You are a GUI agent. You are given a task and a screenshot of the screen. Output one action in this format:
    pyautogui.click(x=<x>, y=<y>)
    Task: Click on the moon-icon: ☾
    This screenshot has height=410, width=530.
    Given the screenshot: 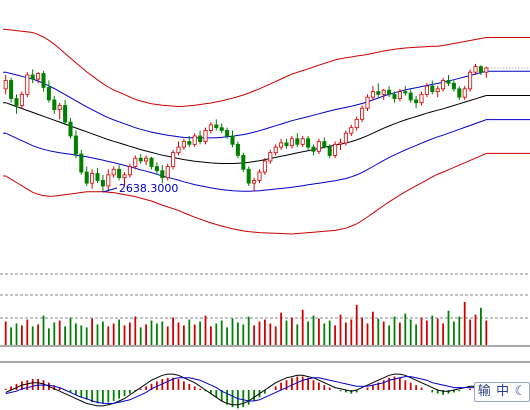 What is the action you would take?
    pyautogui.click(x=520, y=391)
    